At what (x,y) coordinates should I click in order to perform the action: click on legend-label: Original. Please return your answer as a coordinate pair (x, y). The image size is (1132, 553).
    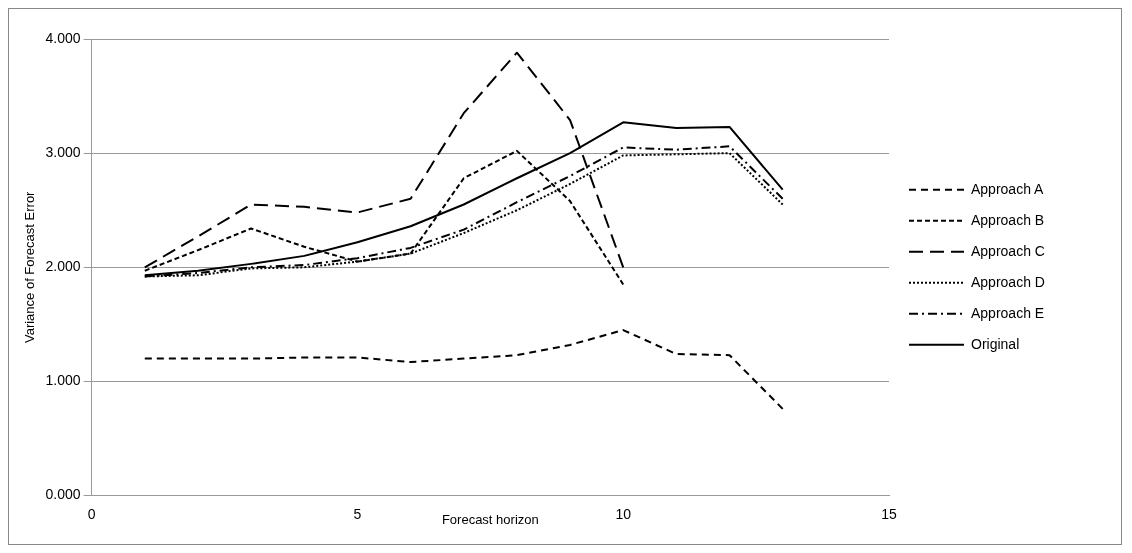
    Looking at the image, I should click on (995, 343).